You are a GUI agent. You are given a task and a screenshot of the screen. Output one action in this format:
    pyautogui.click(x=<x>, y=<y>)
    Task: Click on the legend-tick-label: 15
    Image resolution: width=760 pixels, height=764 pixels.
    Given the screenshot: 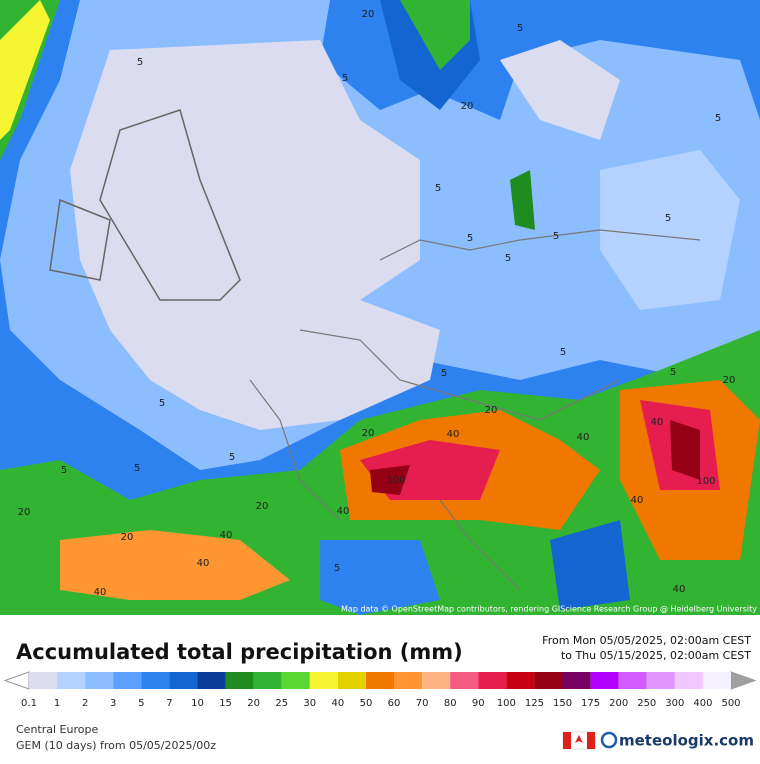 What is the action you would take?
    pyautogui.click(x=225, y=703)
    